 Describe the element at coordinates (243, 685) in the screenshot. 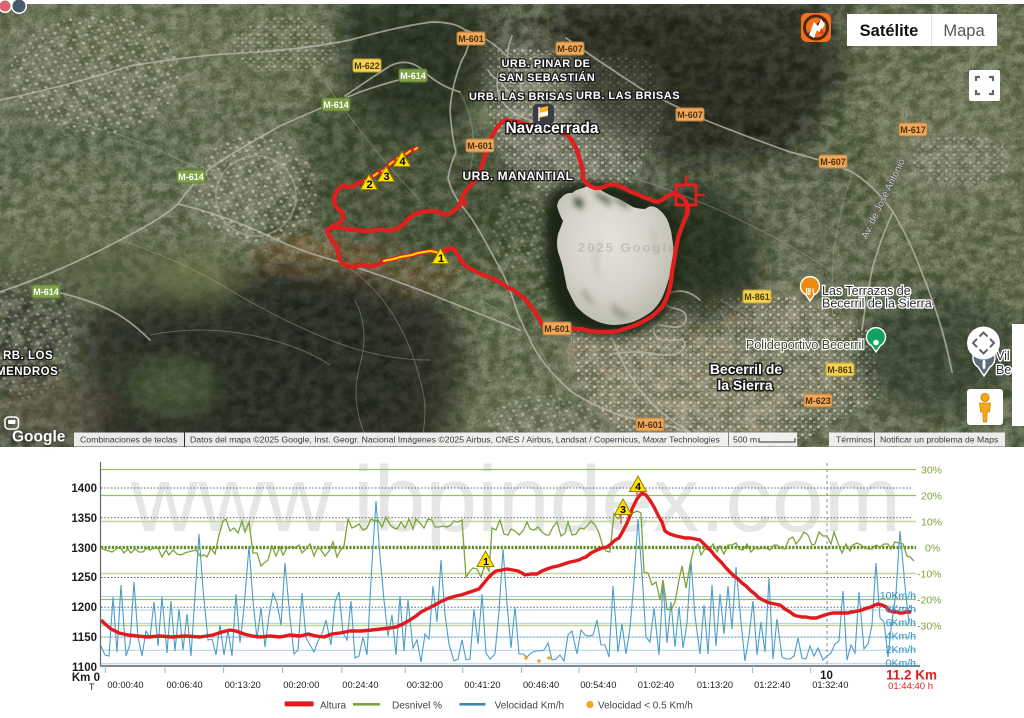

I see `svg-text: 00:13:20` at that location.